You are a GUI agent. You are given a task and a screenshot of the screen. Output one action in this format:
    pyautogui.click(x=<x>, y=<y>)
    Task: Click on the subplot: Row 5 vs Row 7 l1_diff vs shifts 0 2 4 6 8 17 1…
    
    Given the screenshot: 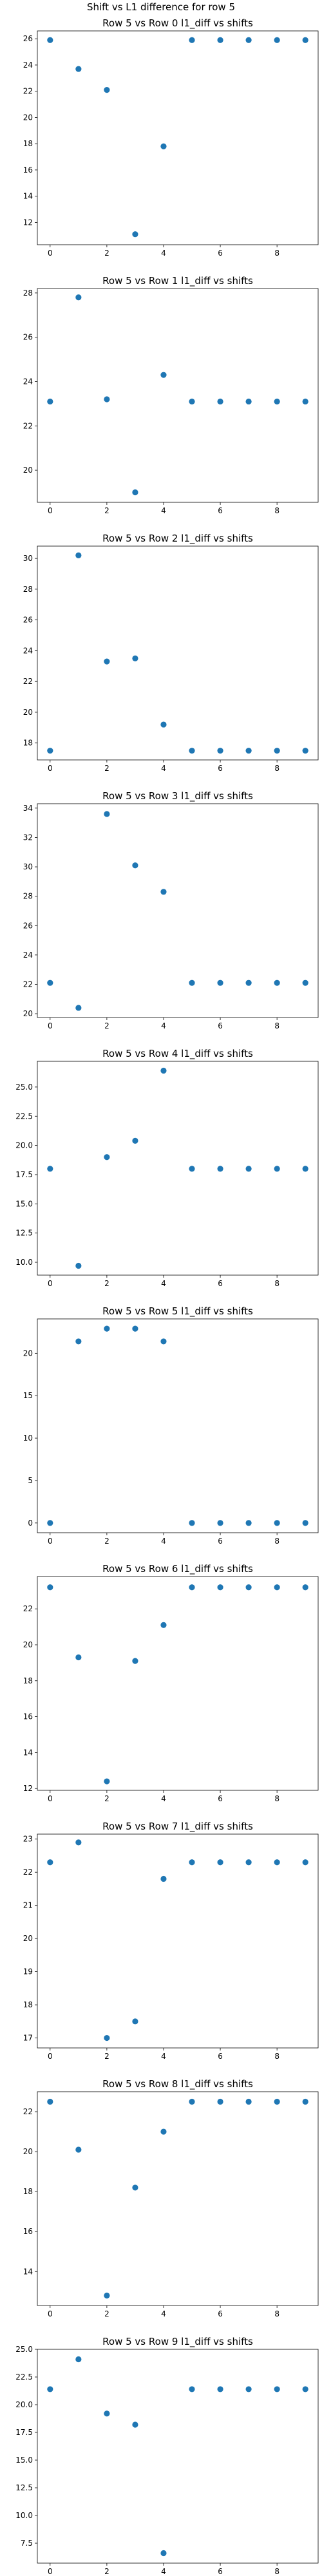 What is the action you would take?
    pyautogui.click(x=171, y=1941)
    